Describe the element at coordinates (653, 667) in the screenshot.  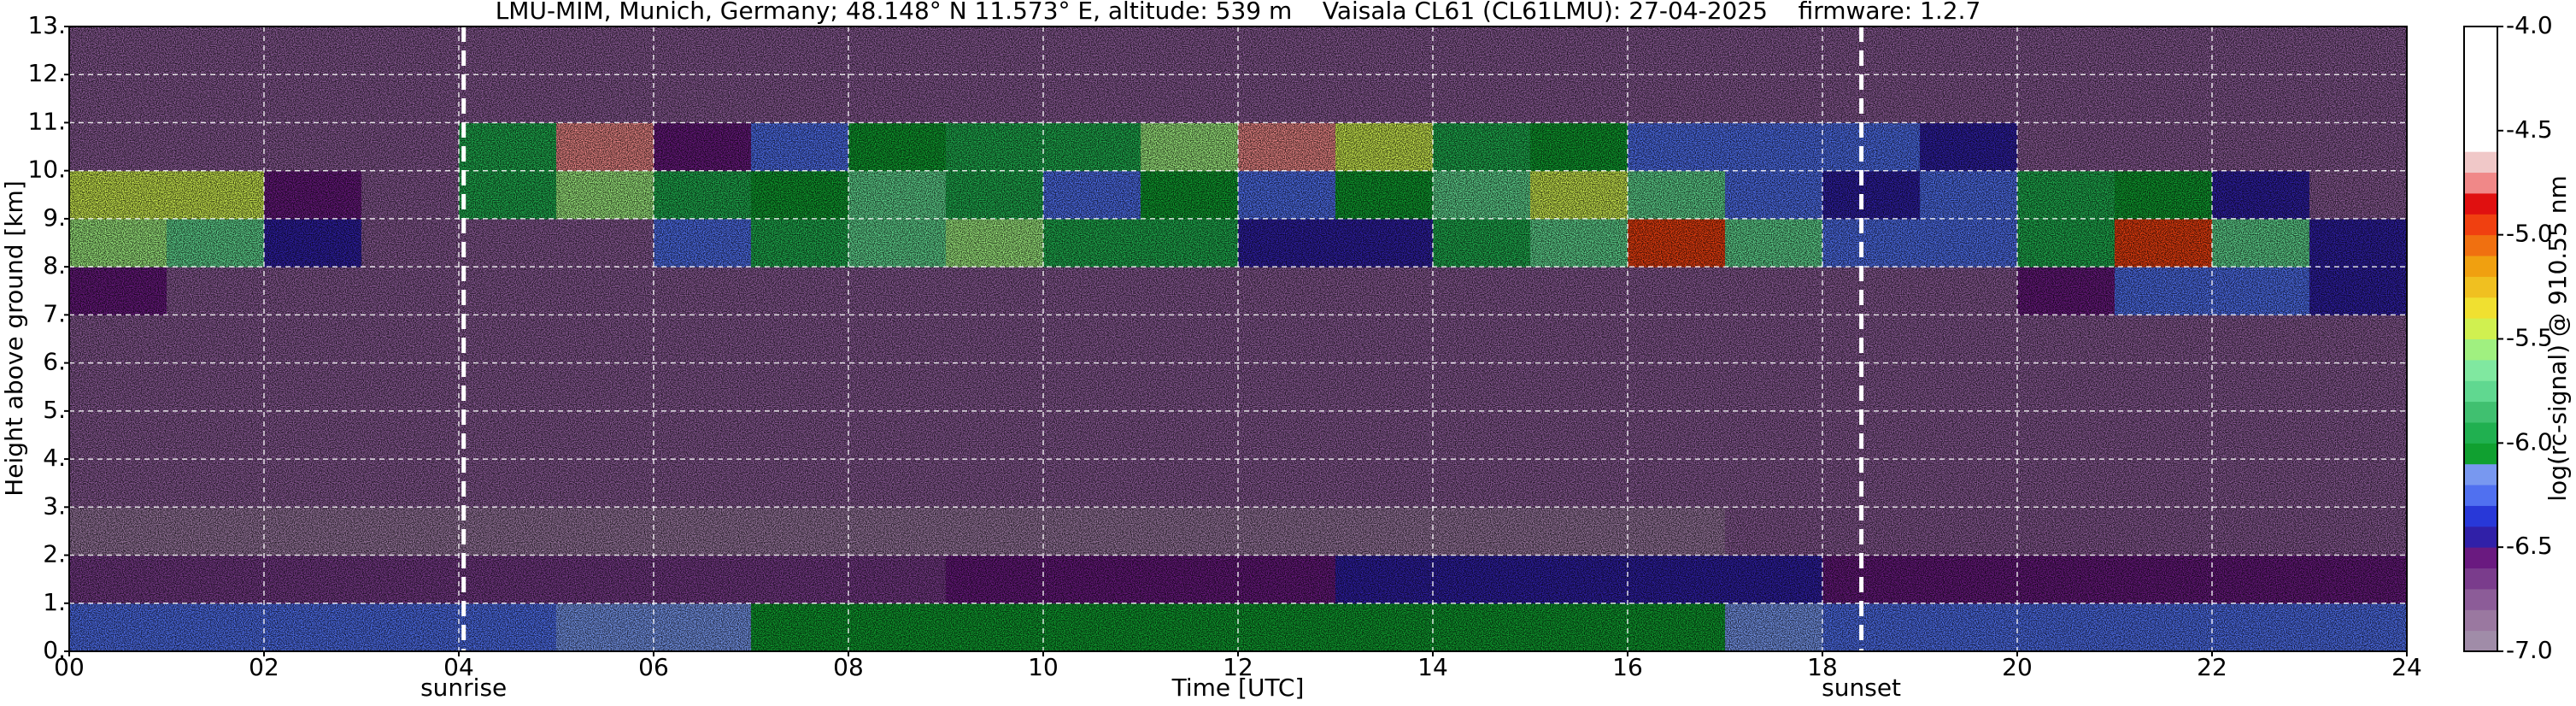
I see `x-tick-label: 06` at that location.